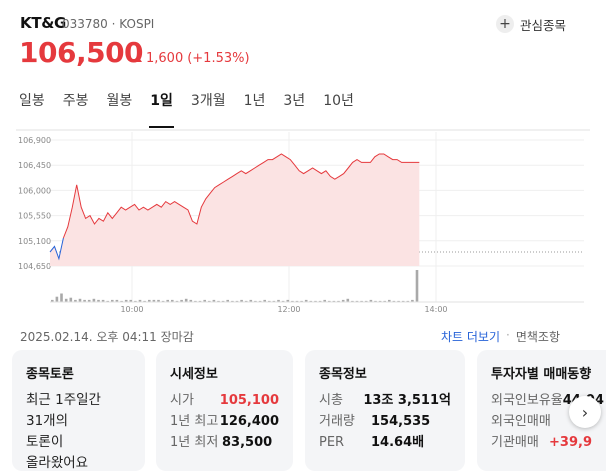  Describe the element at coordinates (398, 442) in the screenshot. I see `row-value: 14.64배` at that location.